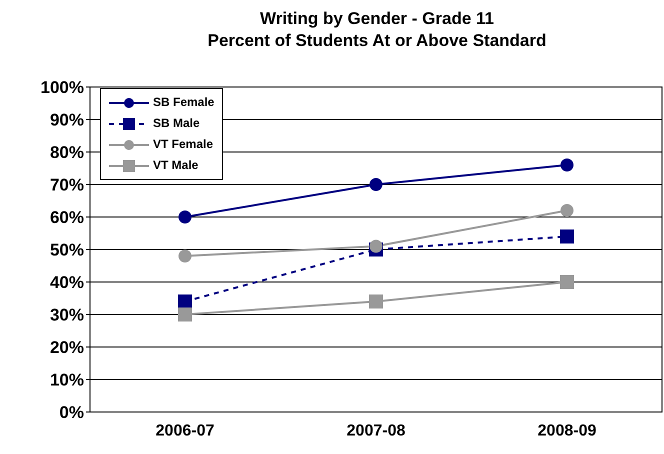 The width and height of the screenshot is (664, 454). Describe the element at coordinates (377, 30) in the screenshot. I see `chart-title: Writing by Gender - Grade 11 Percent of Students At or Above Standard` at that location.